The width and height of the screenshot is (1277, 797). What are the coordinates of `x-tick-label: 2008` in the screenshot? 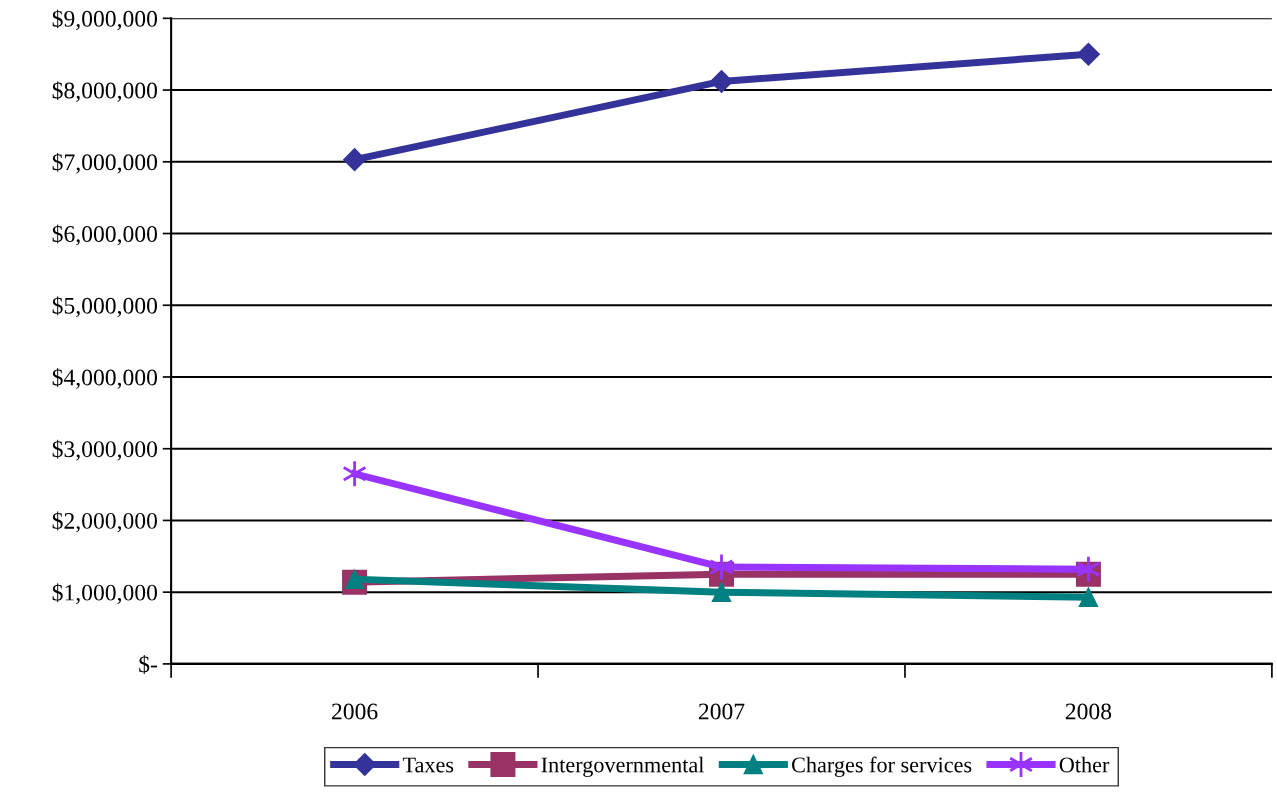 It's located at (1088, 711).